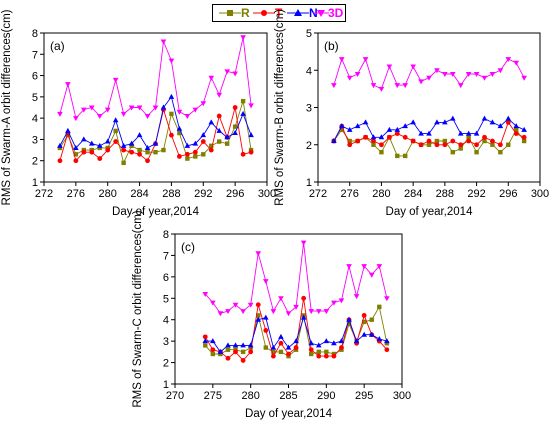 The height and width of the screenshot is (426, 550). Describe the element at coordinates (35, 119) in the screenshot. I see `y-tick-label-a: 4` at that location.